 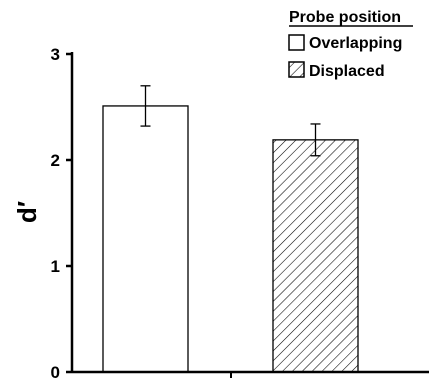 What do you see at coordinates (27, 212) in the screenshot?
I see `y-axis-title: d′` at bounding box center [27, 212].